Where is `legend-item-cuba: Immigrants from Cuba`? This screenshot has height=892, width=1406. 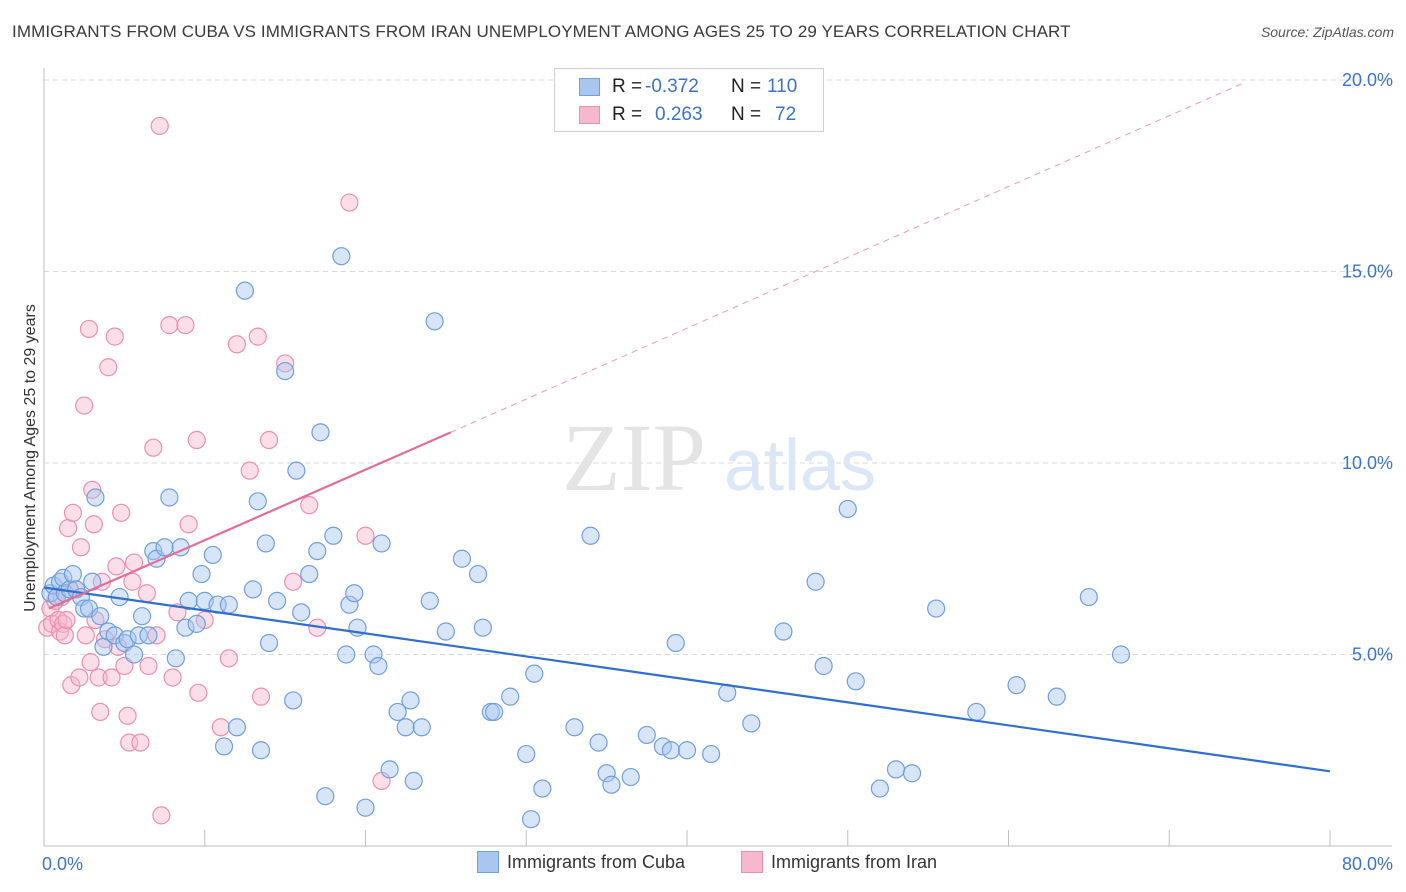 legend-item-cuba: Immigrants from Cuba is located at coordinates (581, 863).